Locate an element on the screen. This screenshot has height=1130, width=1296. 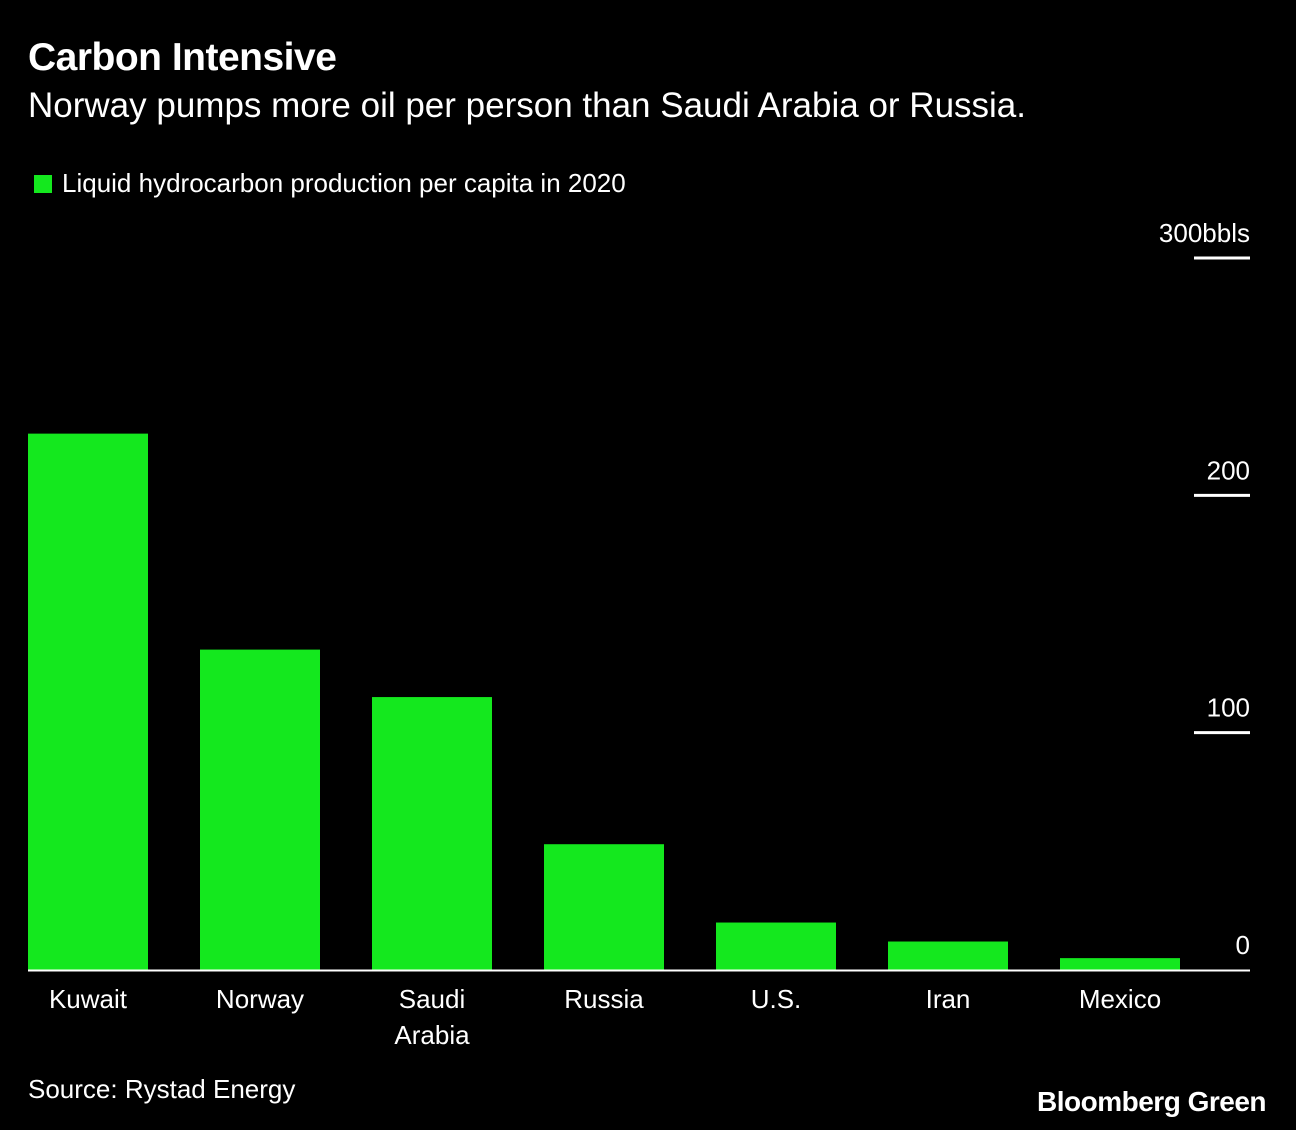
x-tick-label: Saudi Arabia is located at coordinates (432, 1017).